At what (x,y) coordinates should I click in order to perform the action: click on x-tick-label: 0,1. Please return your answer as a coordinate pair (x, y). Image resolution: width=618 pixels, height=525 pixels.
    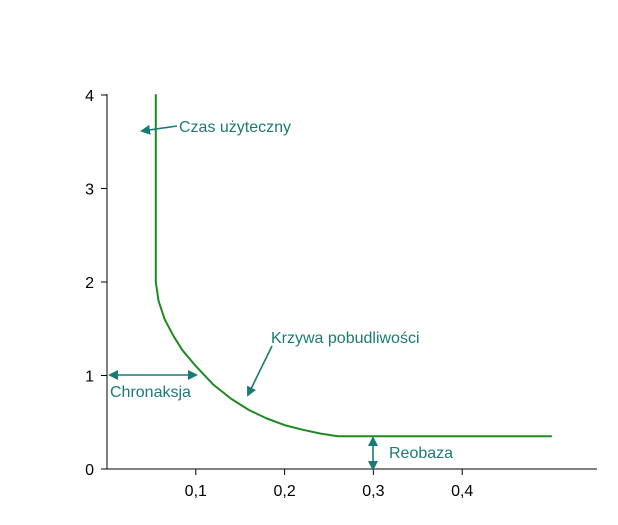
    Looking at the image, I should click on (196, 491).